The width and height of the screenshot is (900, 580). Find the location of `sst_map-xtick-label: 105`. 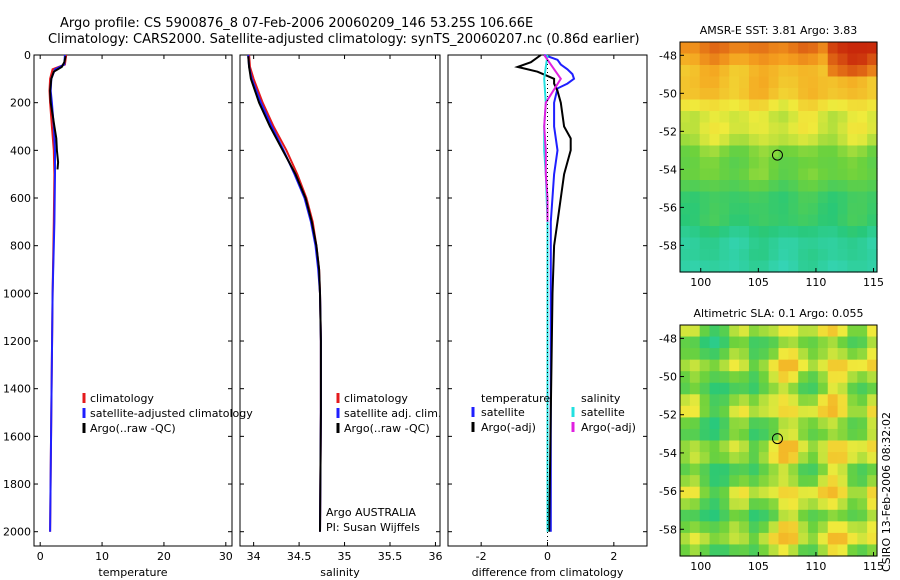

sst_map-xtick-label: 105 is located at coordinates (758, 282).